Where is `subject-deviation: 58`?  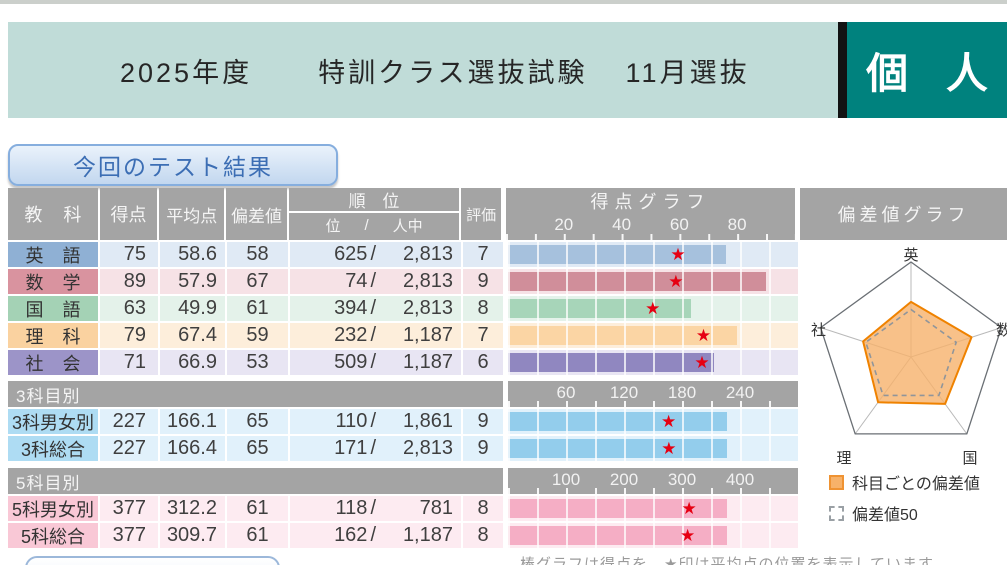
subject-deviation: 58 is located at coordinates (257, 254).